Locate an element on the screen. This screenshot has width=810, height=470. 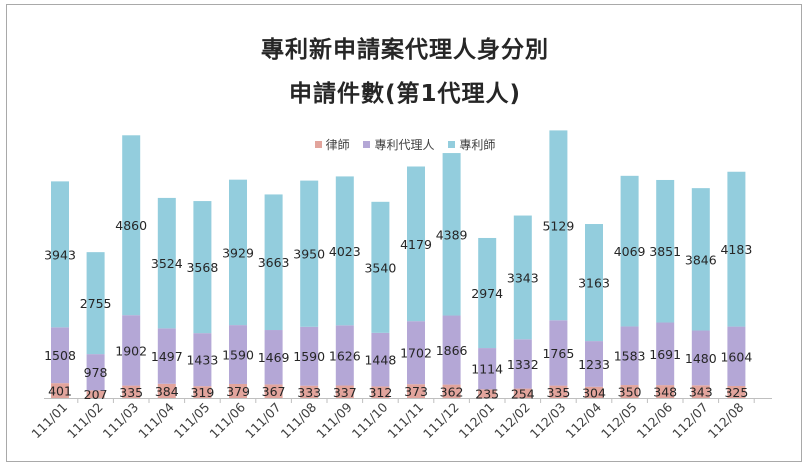
data-label-patent-agent: 1448 is located at coordinates (380, 360).